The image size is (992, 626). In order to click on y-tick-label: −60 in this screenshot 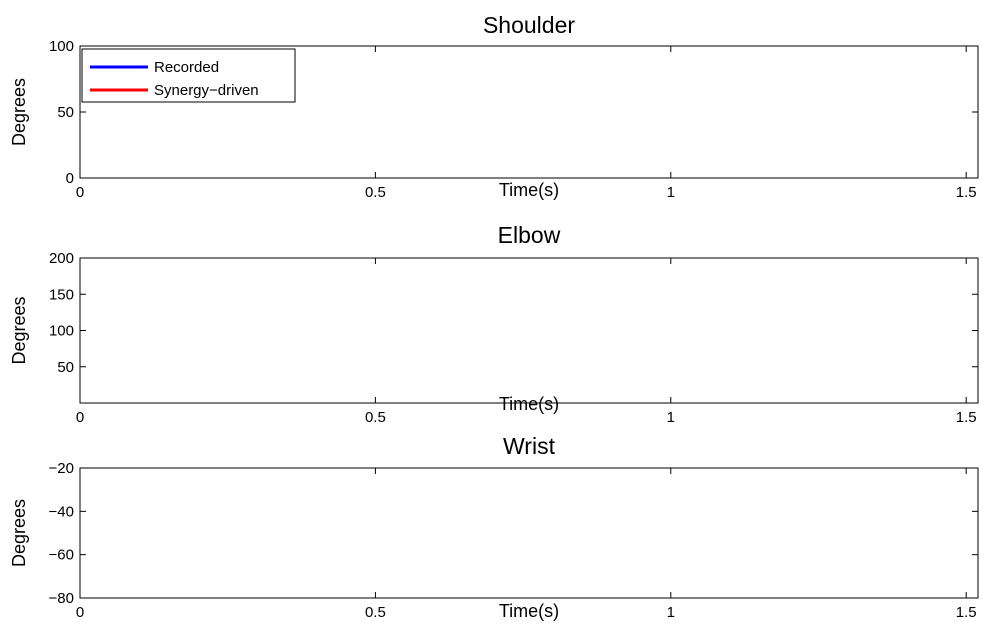, I will do `click(61, 555)`.